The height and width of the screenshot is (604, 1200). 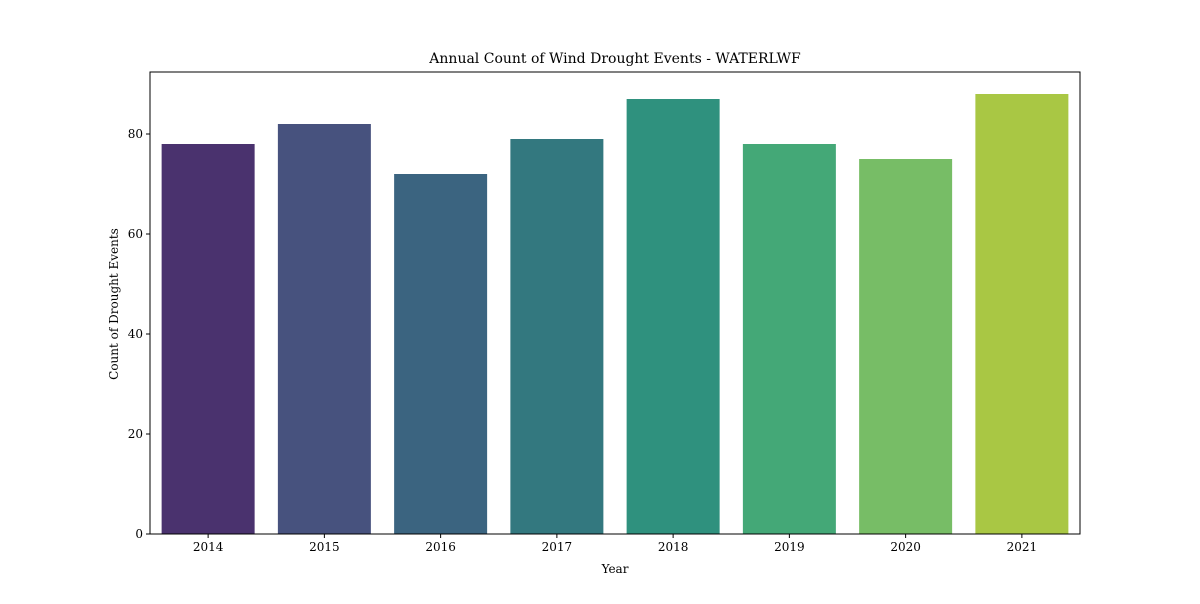 What do you see at coordinates (324, 329) in the screenshot?
I see `bar-2015` at bounding box center [324, 329].